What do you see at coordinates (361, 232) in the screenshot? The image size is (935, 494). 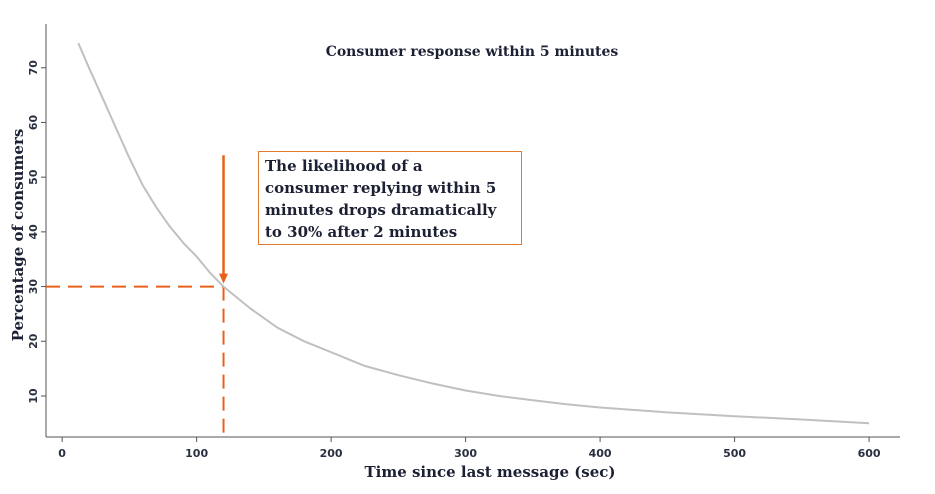 I see `annotation-line-4: to 30% after 2 minutes` at bounding box center [361, 232].